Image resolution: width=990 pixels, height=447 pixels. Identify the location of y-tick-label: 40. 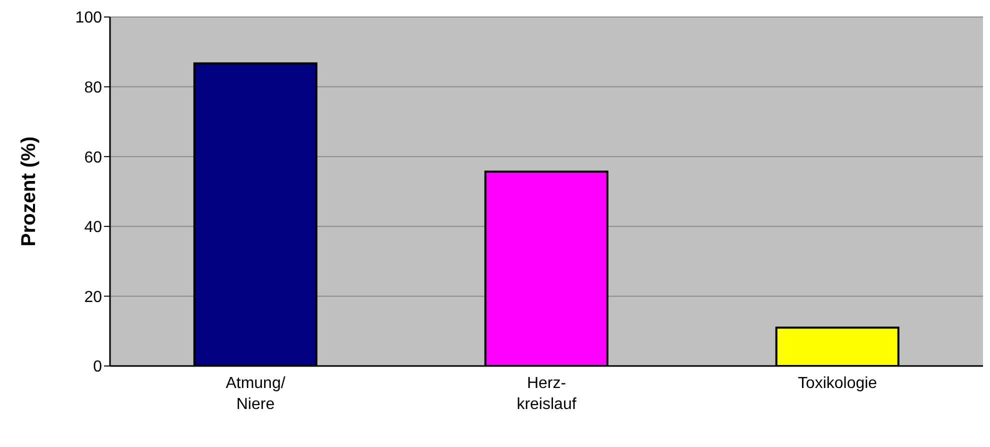
(93, 227).